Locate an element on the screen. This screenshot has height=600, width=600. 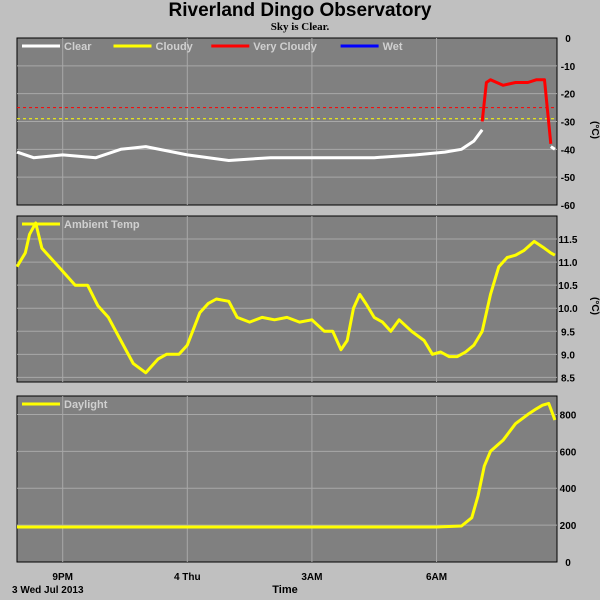
sky-status: Sky is Clear. is located at coordinates (300, 27).